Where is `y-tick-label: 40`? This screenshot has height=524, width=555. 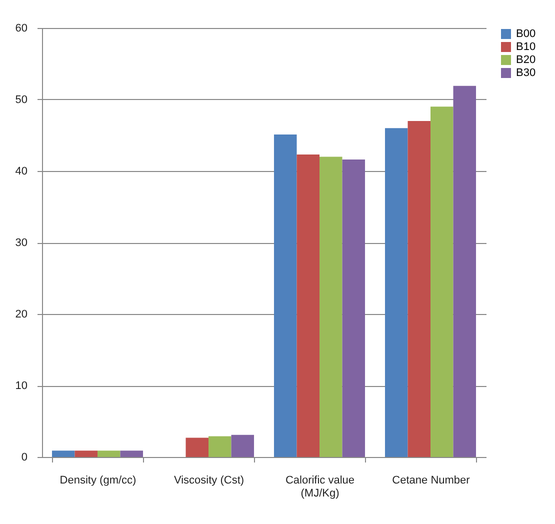 y-tick-label: 40 is located at coordinates (21, 172).